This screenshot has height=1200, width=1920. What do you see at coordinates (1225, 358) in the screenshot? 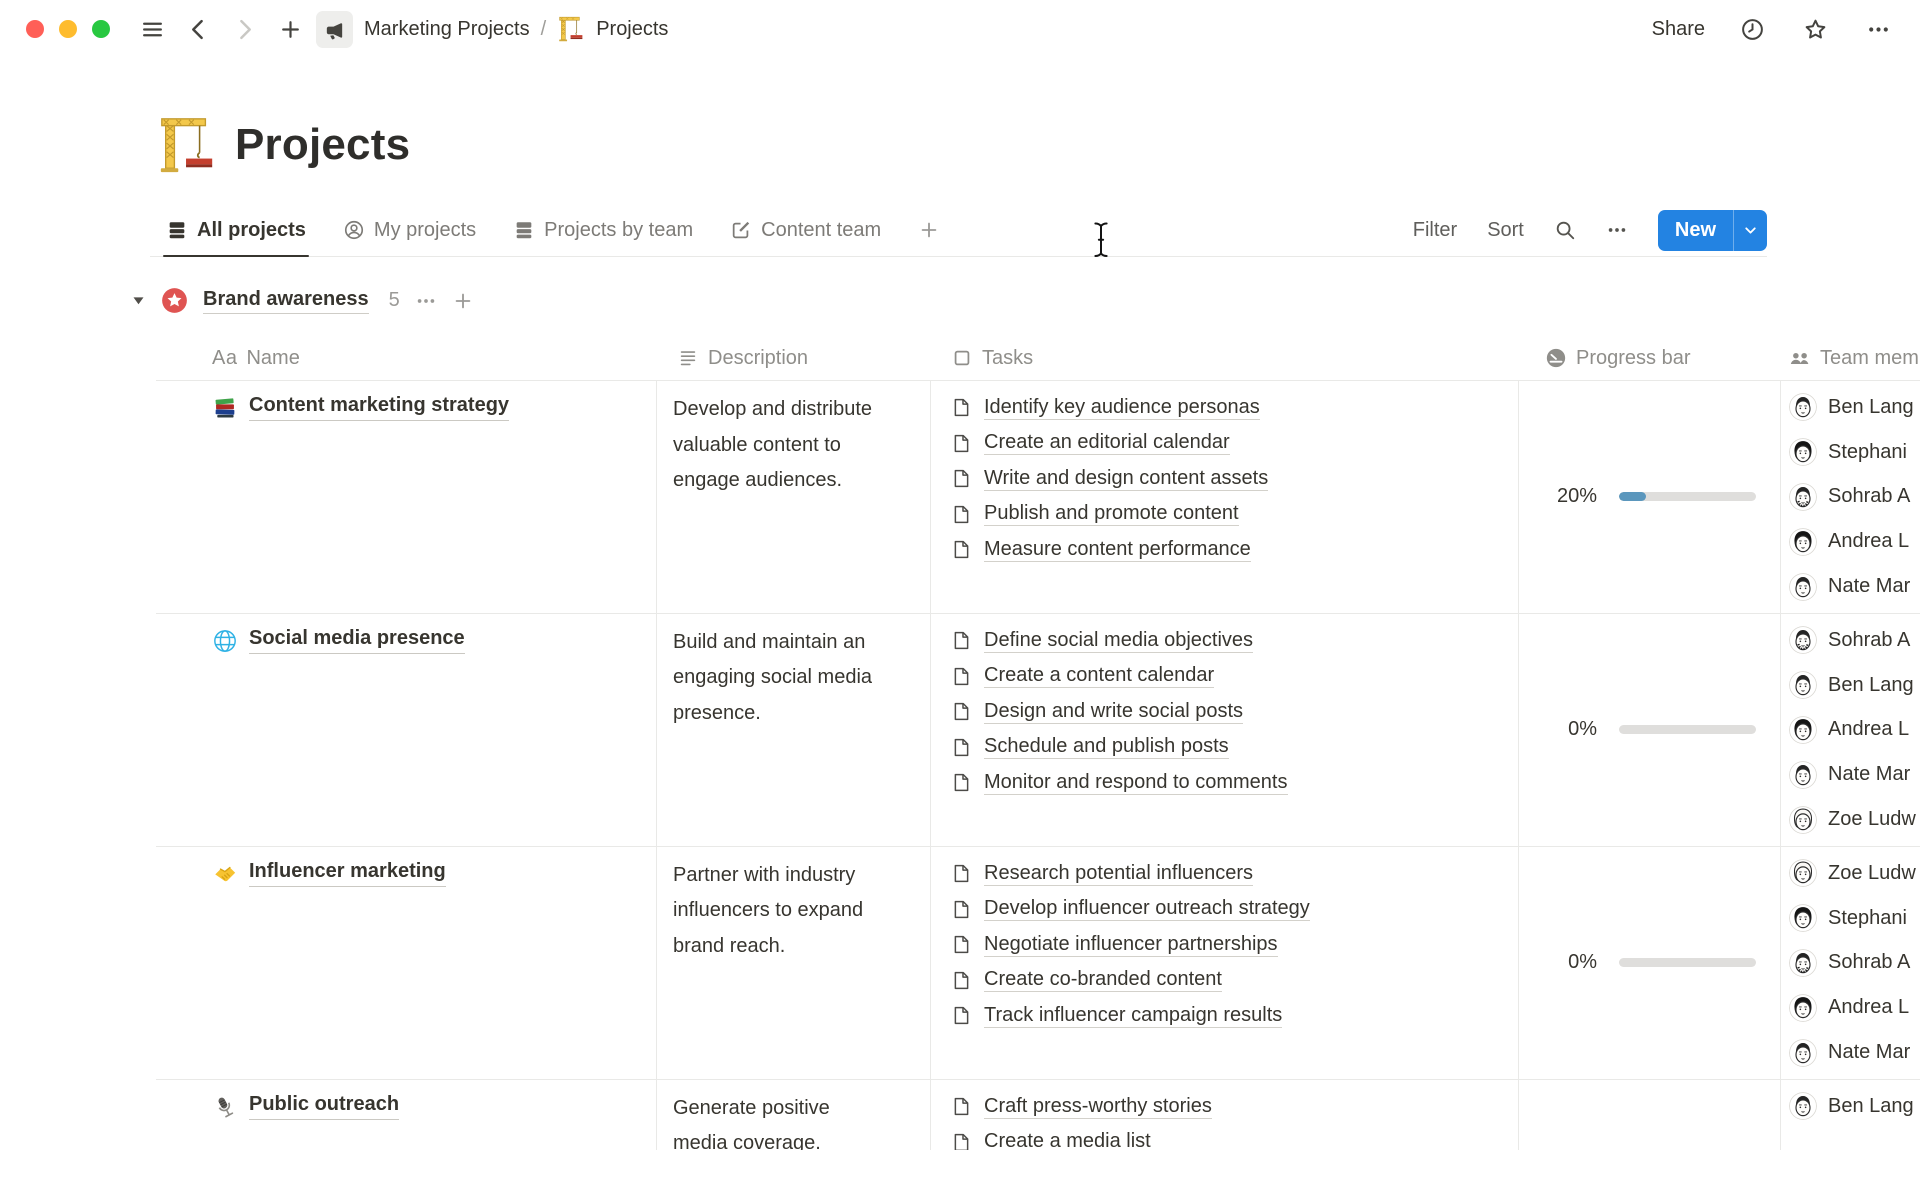
I see `column-header-tasks: Tasks` at bounding box center [1225, 358].